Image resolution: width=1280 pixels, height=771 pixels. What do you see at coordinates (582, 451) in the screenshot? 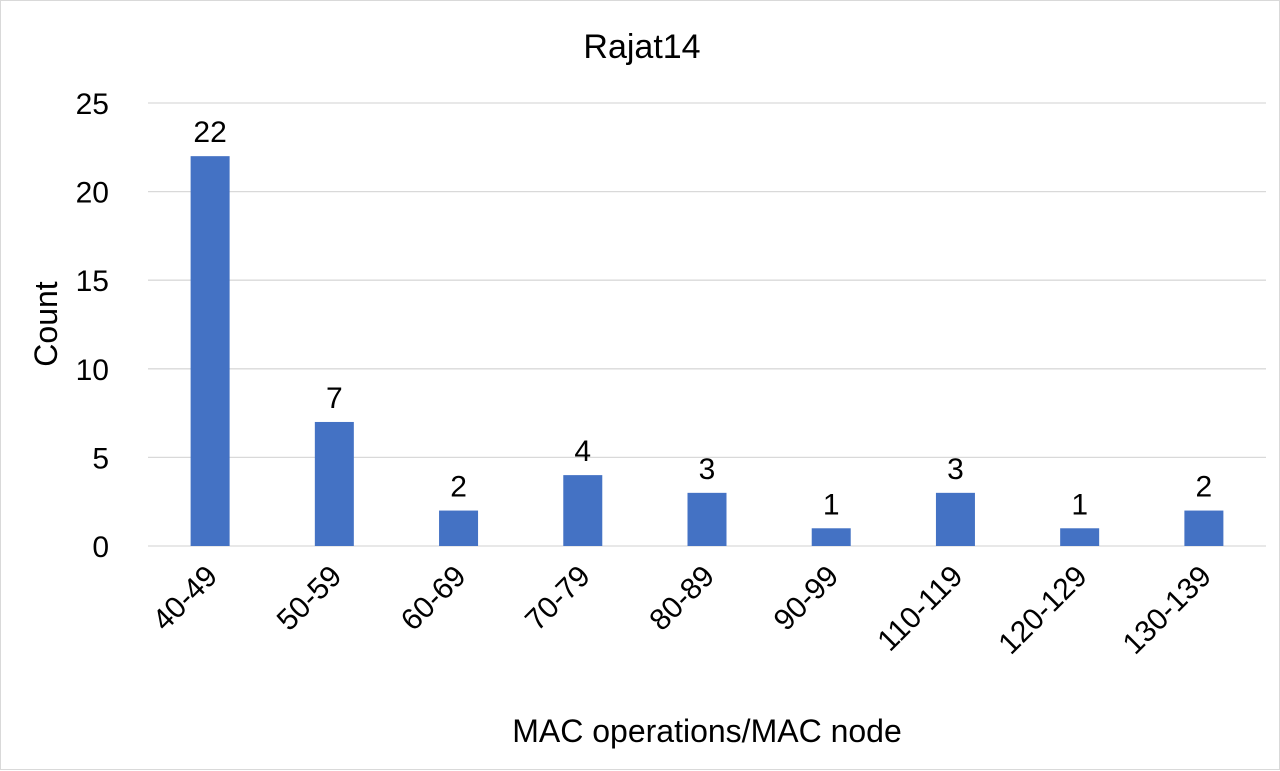
I see `data-label: 4` at bounding box center [582, 451].